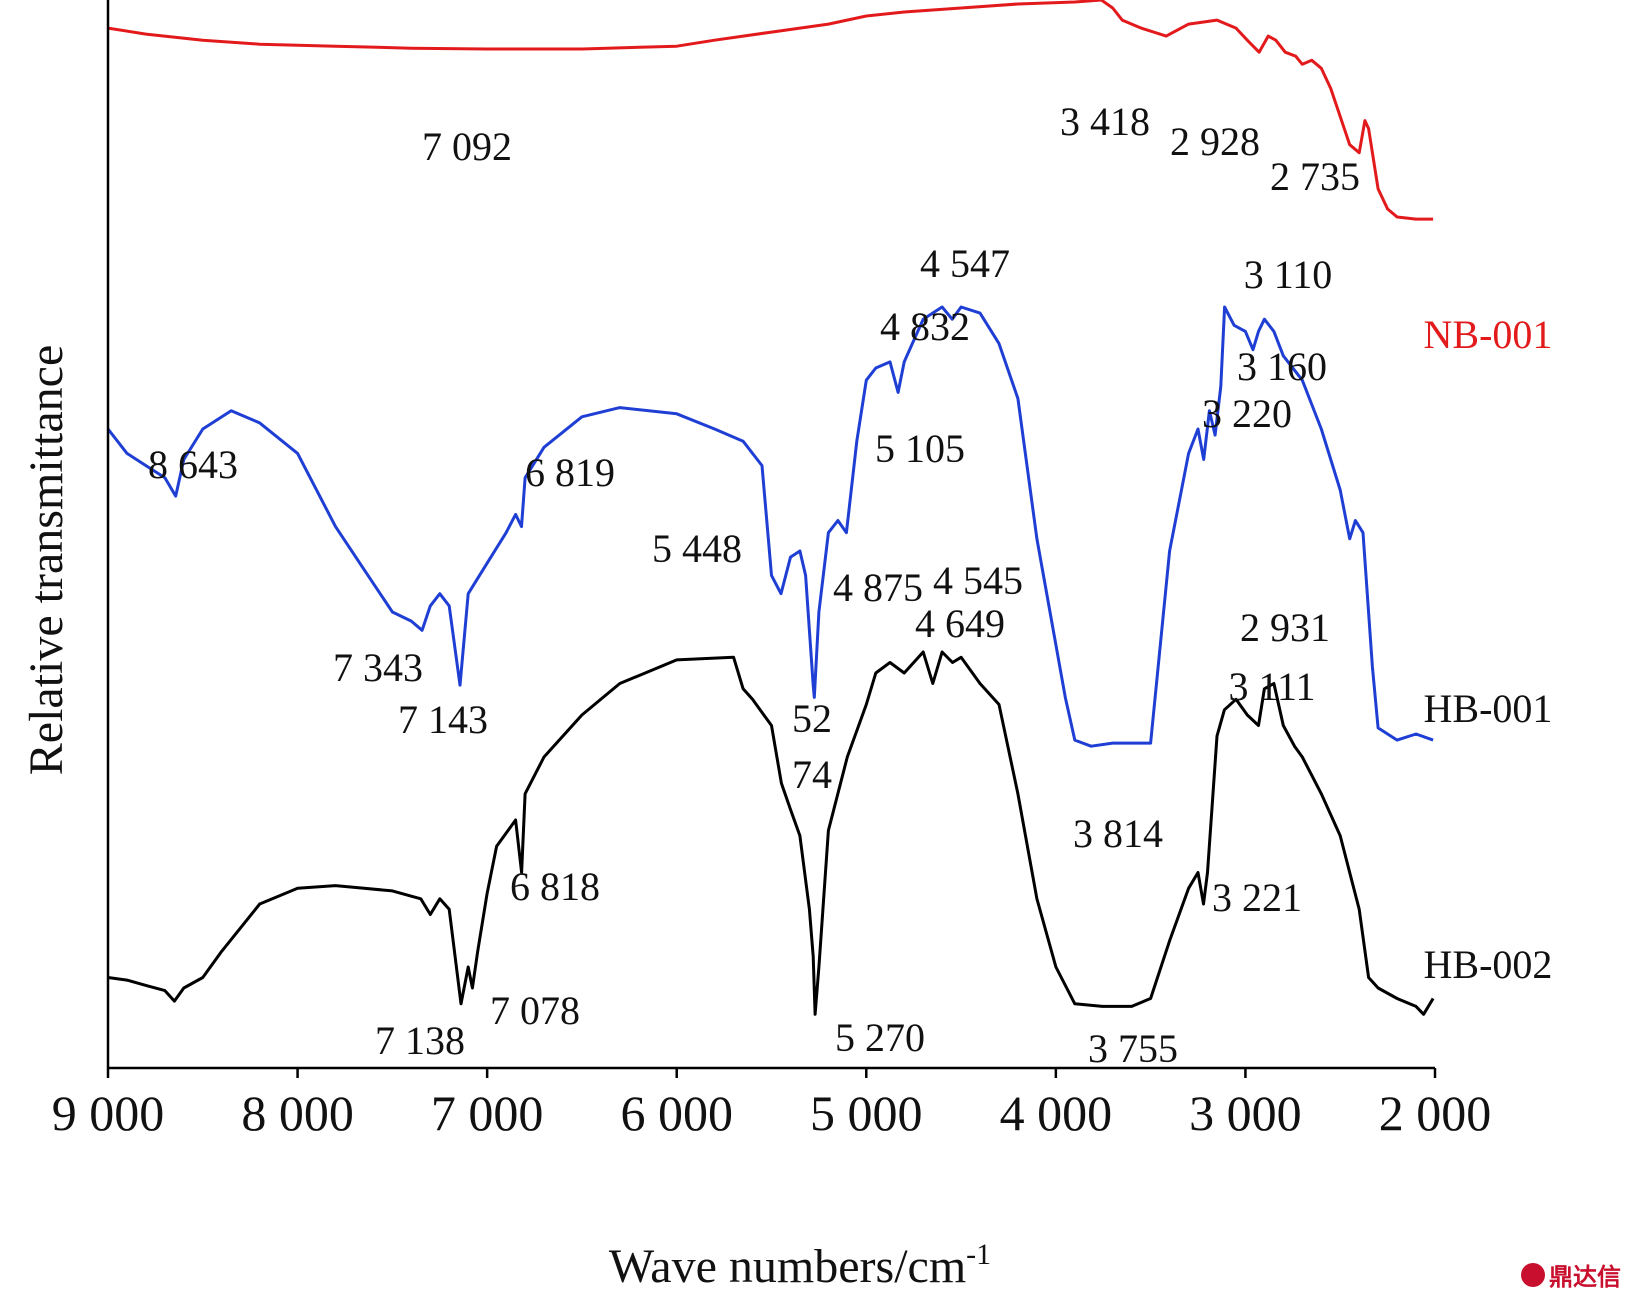  I want to click on x-tick-label: 8 000, so click(297, 1113).